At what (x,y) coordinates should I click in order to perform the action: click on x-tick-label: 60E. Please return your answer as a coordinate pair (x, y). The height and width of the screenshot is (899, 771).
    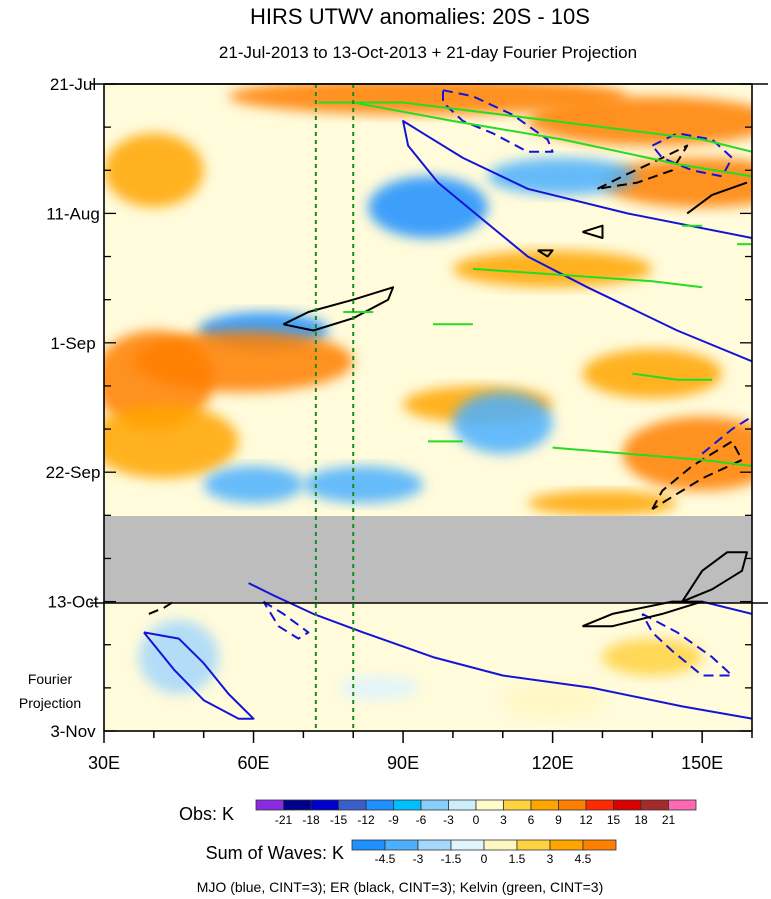
    Looking at the image, I should click on (254, 763).